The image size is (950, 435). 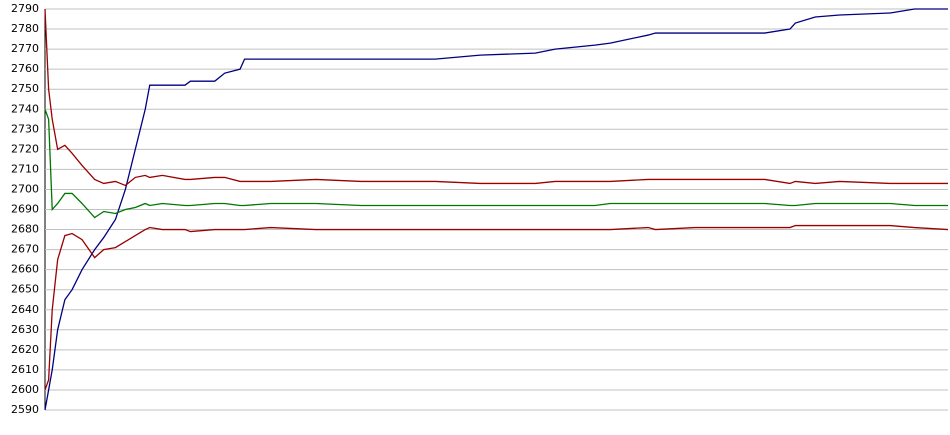 I want to click on y-tick-label: 2720, so click(x=25, y=148).